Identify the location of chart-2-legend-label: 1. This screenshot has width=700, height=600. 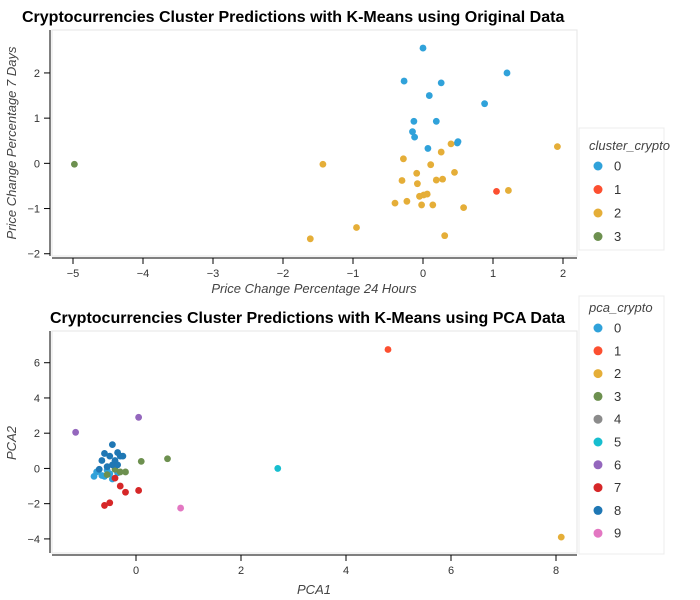
(617, 350).